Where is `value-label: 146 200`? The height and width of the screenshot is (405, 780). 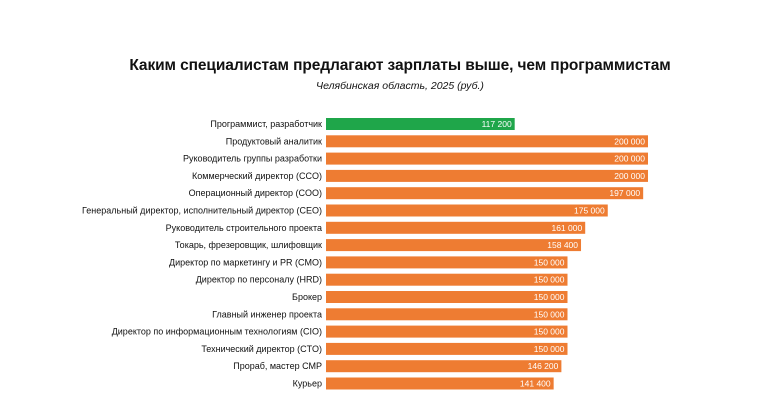
value-label: 146 200 is located at coordinates (543, 366).